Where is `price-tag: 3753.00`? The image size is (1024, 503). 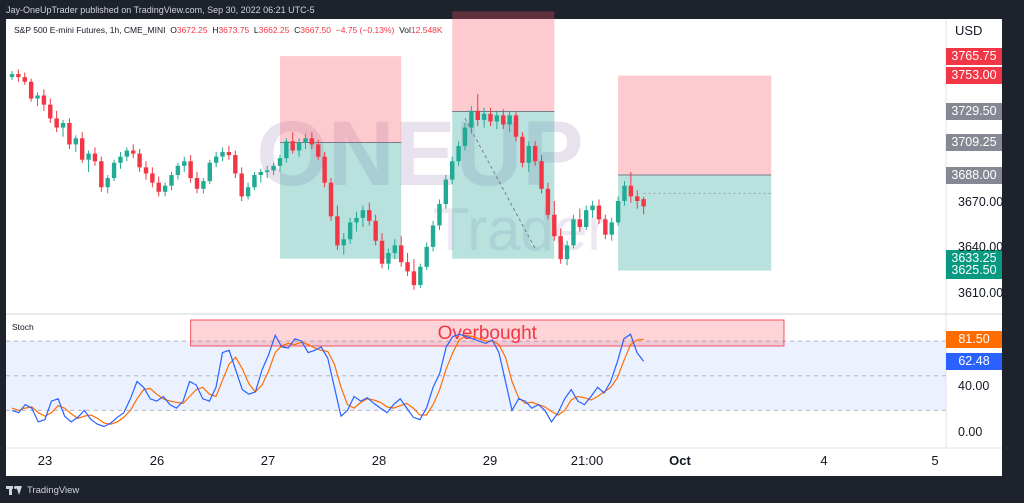
price-tag: 3753.00 is located at coordinates (974, 76).